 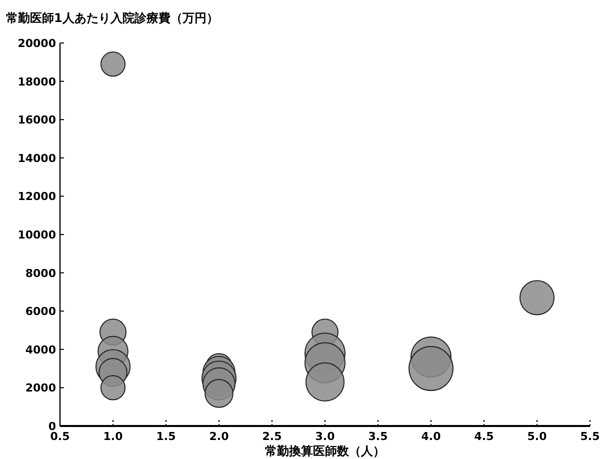 I want to click on y-axis-title: 常勤医師1人あたり入院診療費（万円）, so click(x=112, y=18).